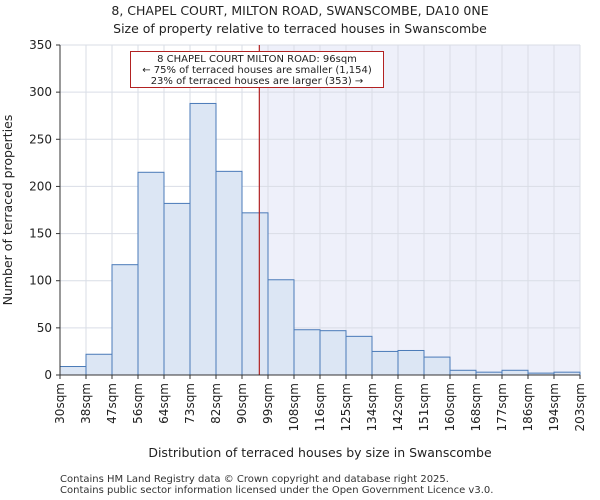 The width and height of the screenshot is (600, 500). I want to click on x-tick-label: 64sqm, so click(164, 403).